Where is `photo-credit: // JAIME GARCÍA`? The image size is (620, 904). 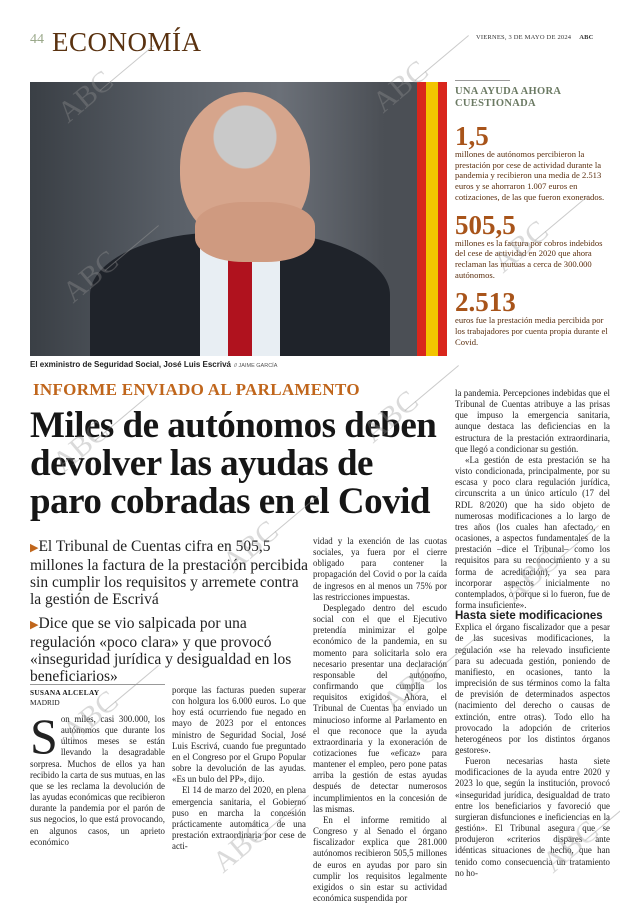 photo-credit: // JAIME GARCÍA is located at coordinates (255, 366).